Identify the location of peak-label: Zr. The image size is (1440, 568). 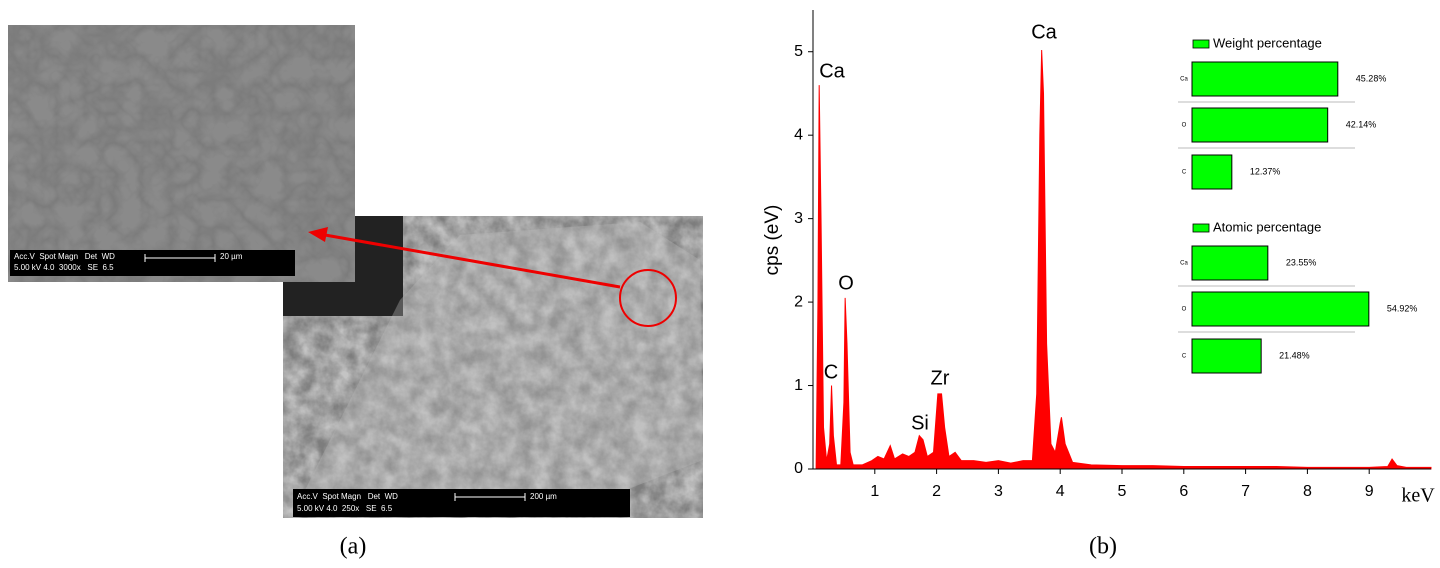
(940, 378).